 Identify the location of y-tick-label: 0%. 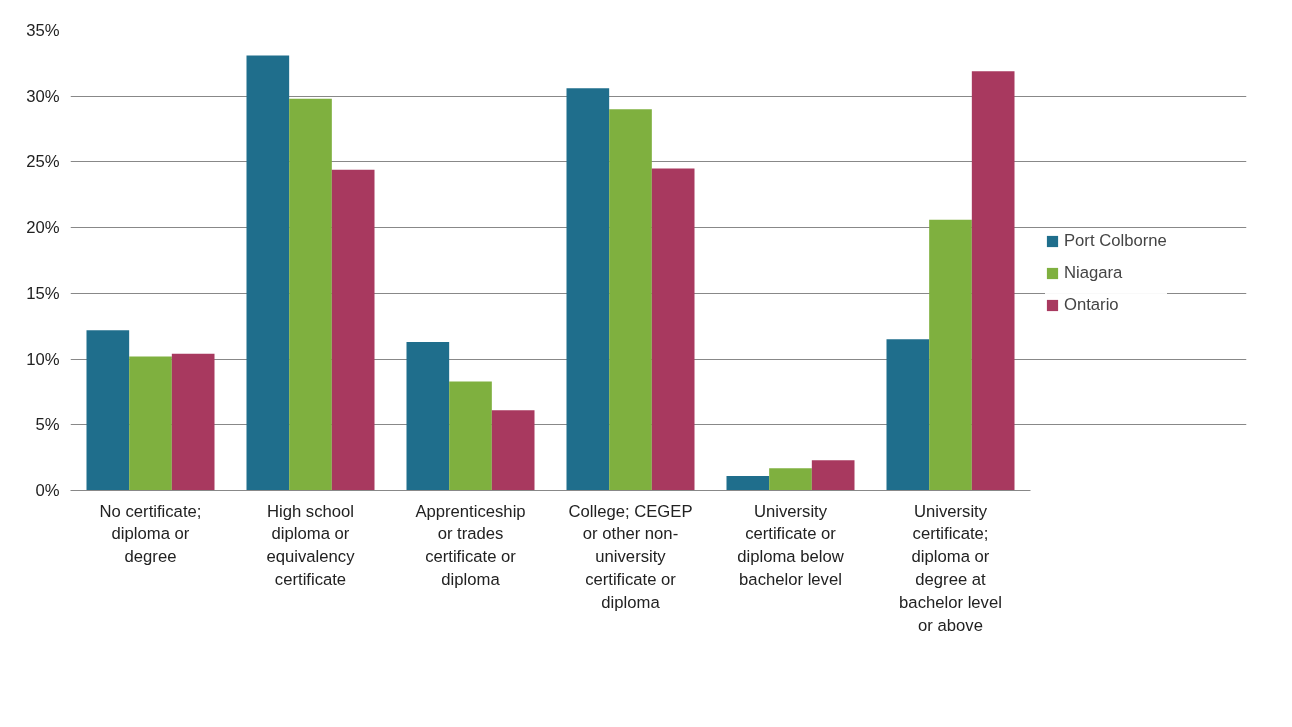
(47, 490).